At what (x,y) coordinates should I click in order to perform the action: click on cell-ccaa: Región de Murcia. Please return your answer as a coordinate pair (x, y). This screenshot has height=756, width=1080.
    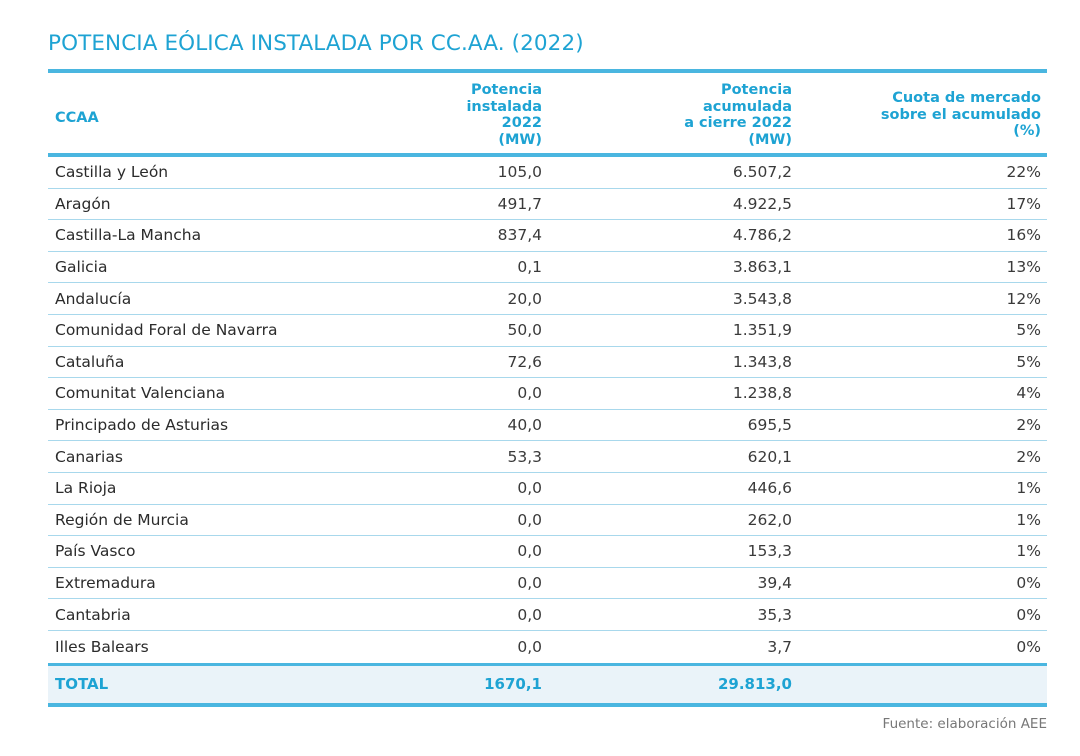
    Looking at the image, I should click on (122, 519).